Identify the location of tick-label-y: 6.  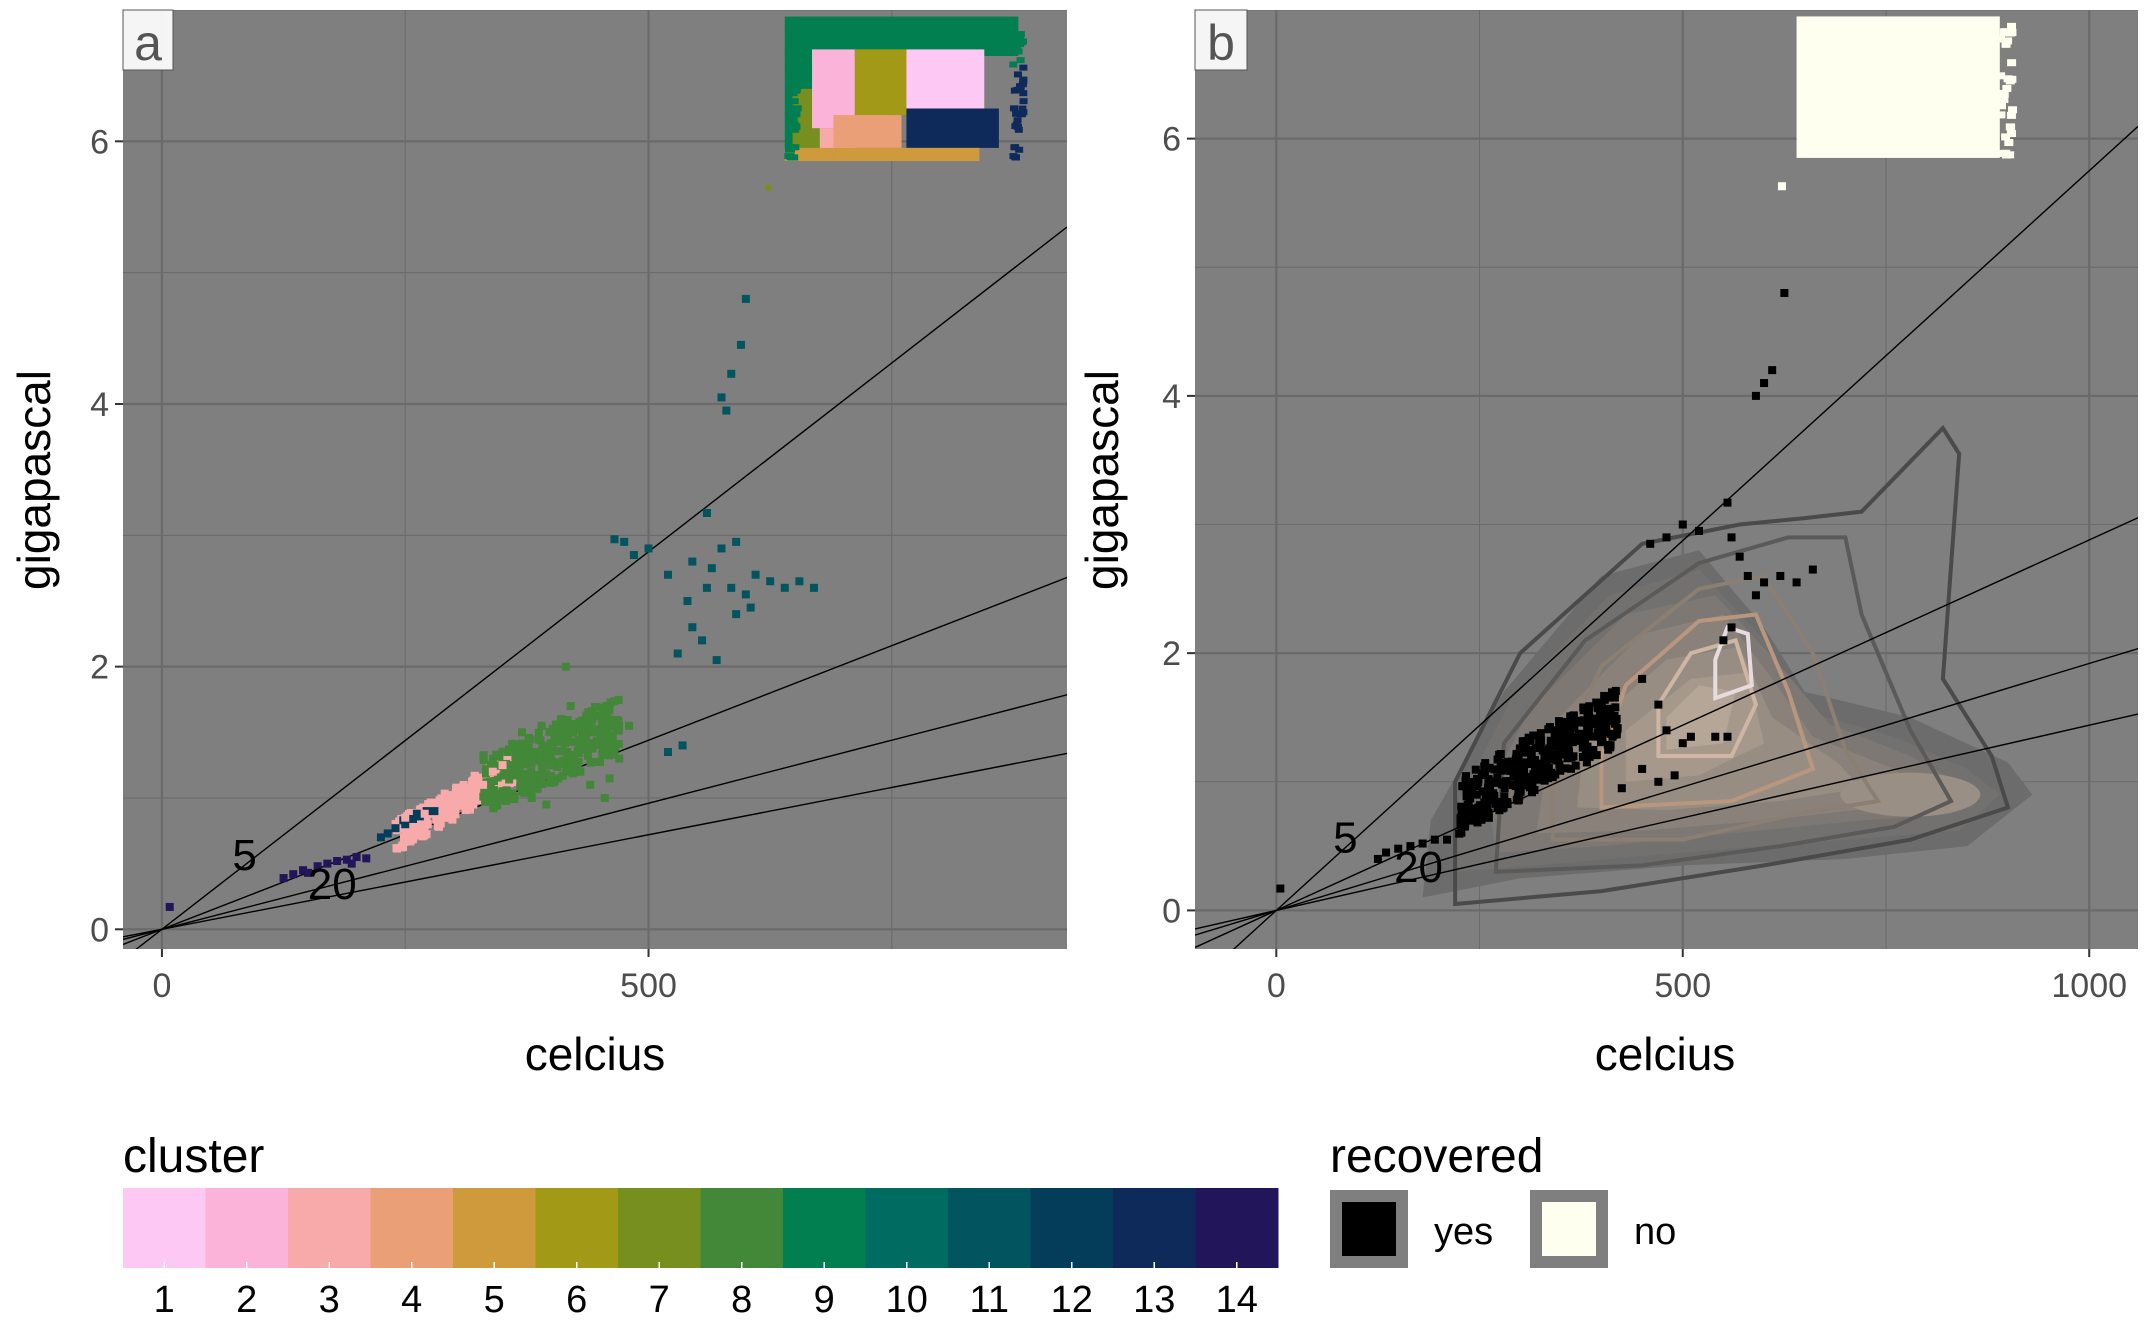
(1171, 140).